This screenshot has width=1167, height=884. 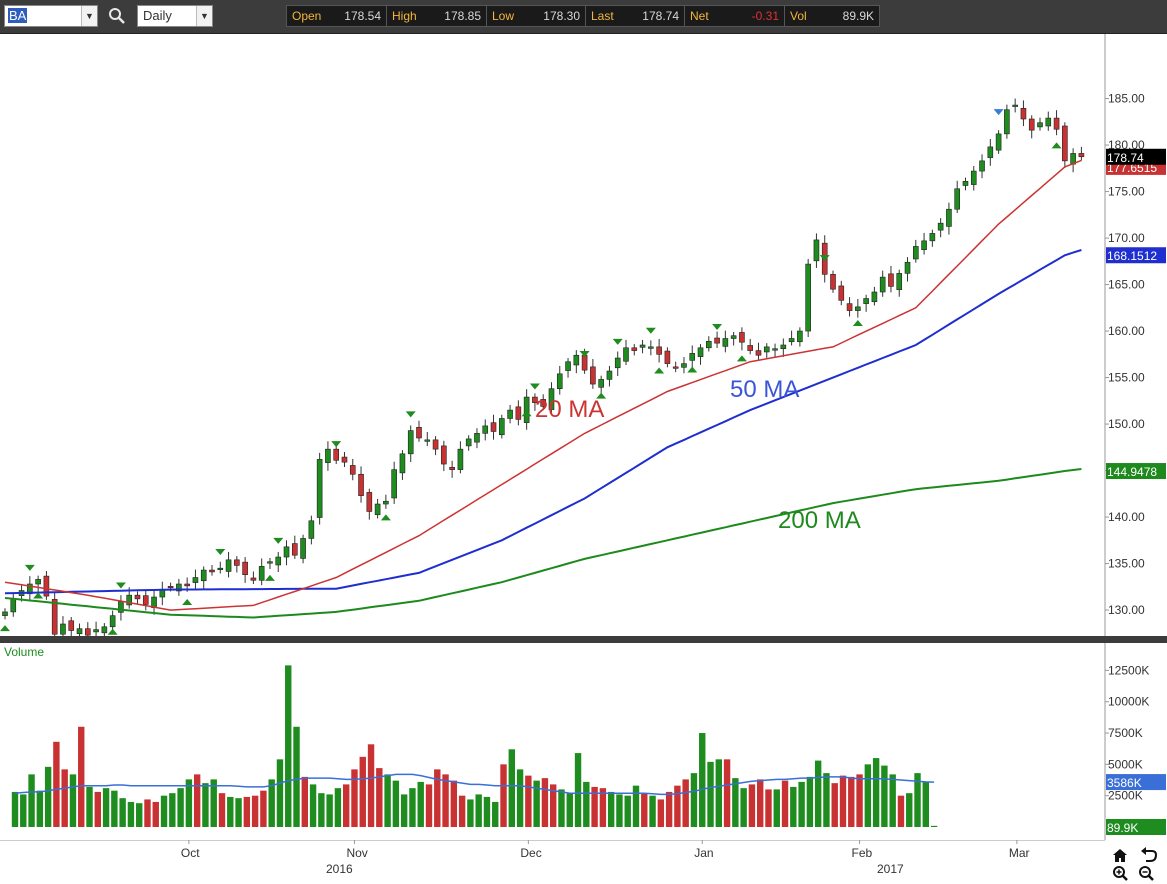 What do you see at coordinates (89, 16) in the screenshot?
I see `symbol-dropdown-icon: ▼` at bounding box center [89, 16].